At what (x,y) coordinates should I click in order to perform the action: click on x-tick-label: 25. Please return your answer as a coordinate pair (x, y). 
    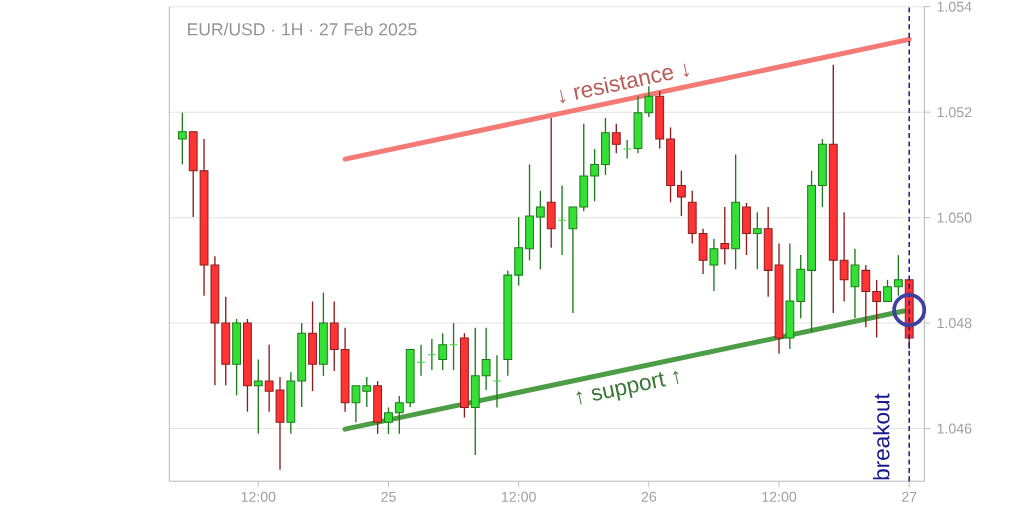
    Looking at the image, I should click on (388, 496).